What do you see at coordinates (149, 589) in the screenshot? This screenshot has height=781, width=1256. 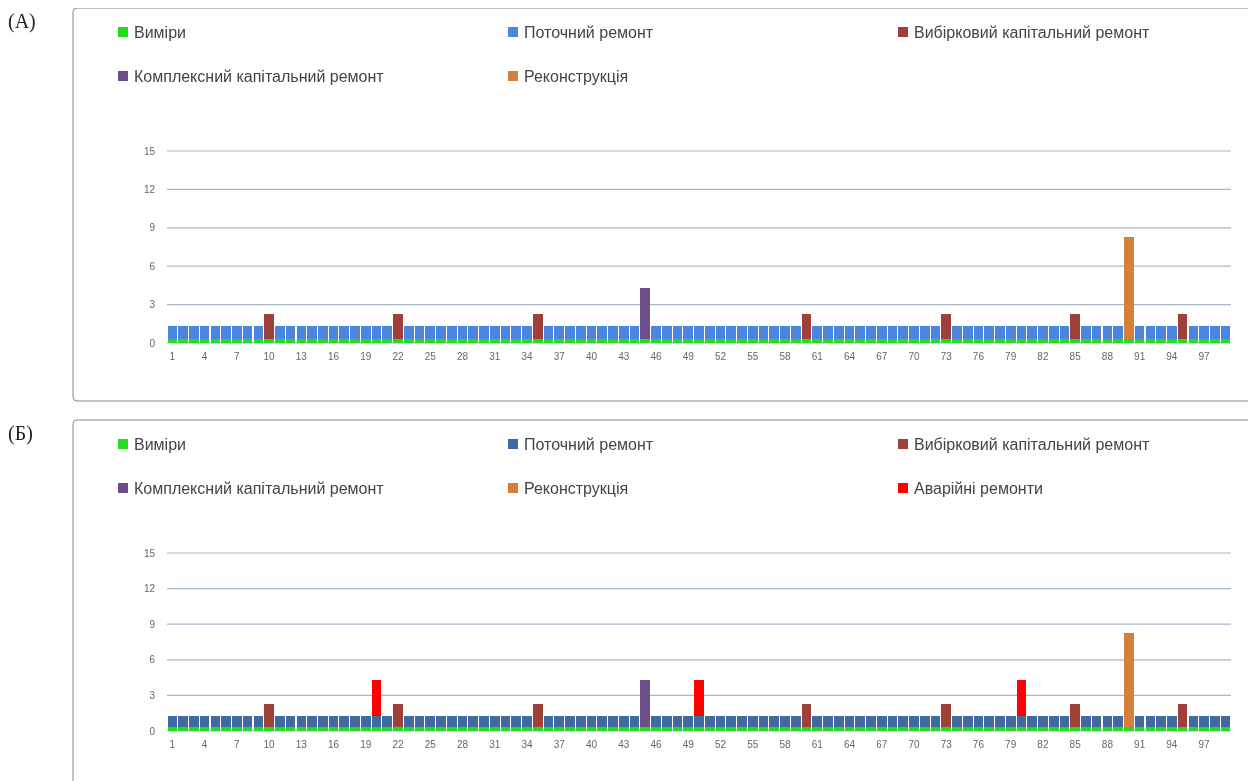 I see `y-tick-label: 12` at bounding box center [149, 589].